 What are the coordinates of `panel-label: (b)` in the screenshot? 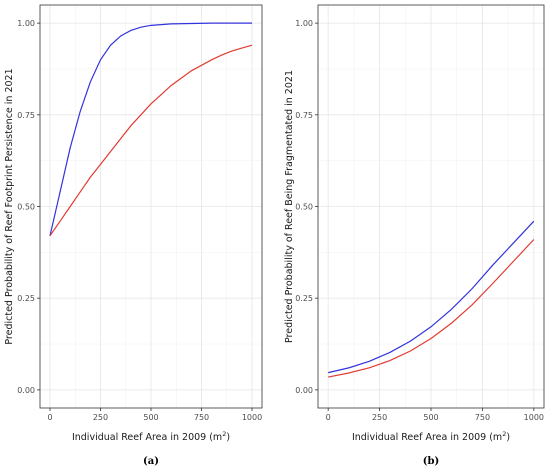 It's located at (431, 461).